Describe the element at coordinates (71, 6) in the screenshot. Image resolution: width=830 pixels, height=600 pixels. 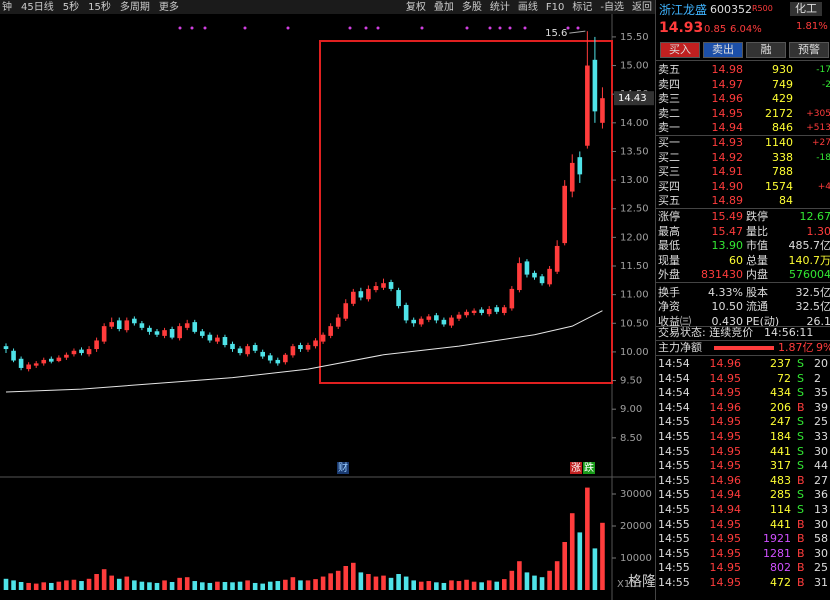
I see `toolbar-item: 5秒` at that location.